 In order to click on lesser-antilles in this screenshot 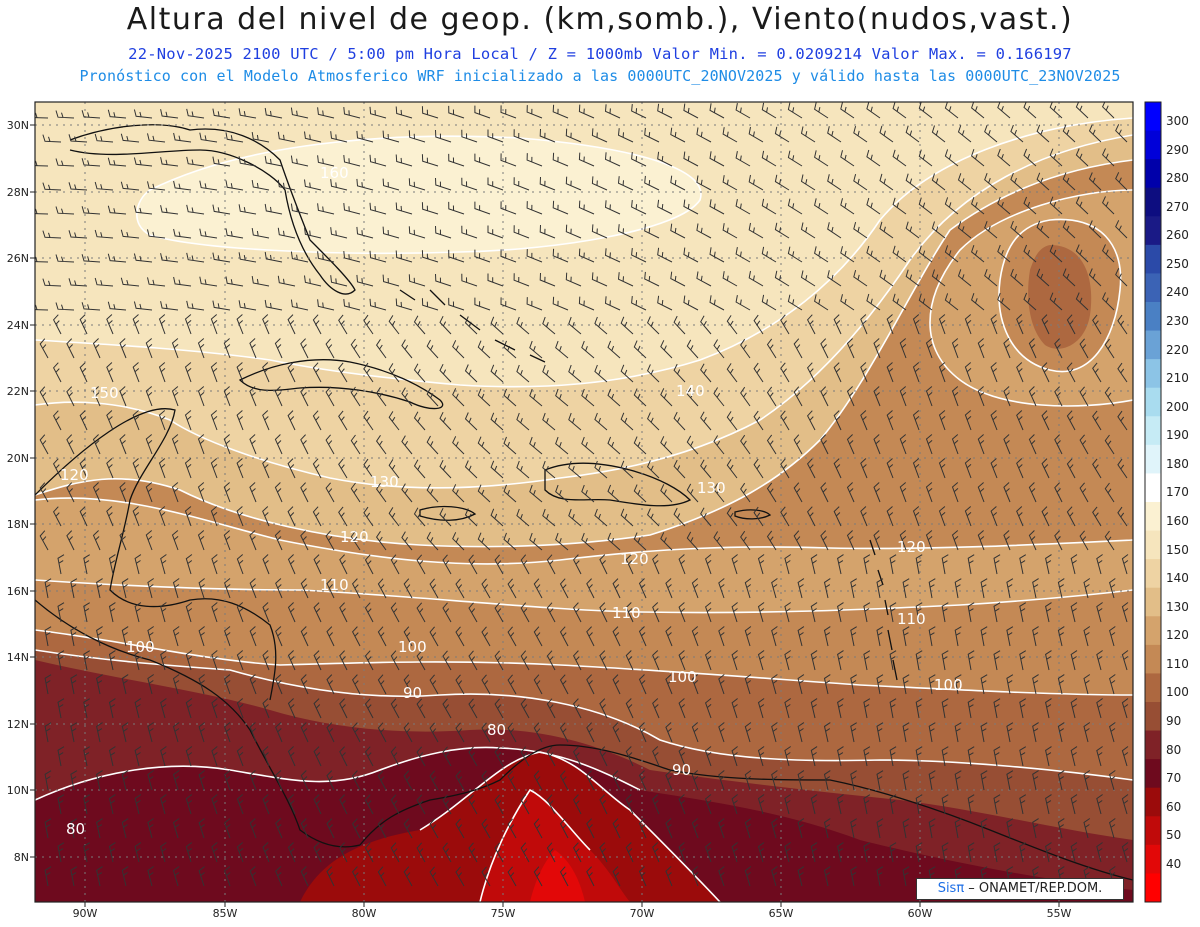, I will do `click(883, 610)`.